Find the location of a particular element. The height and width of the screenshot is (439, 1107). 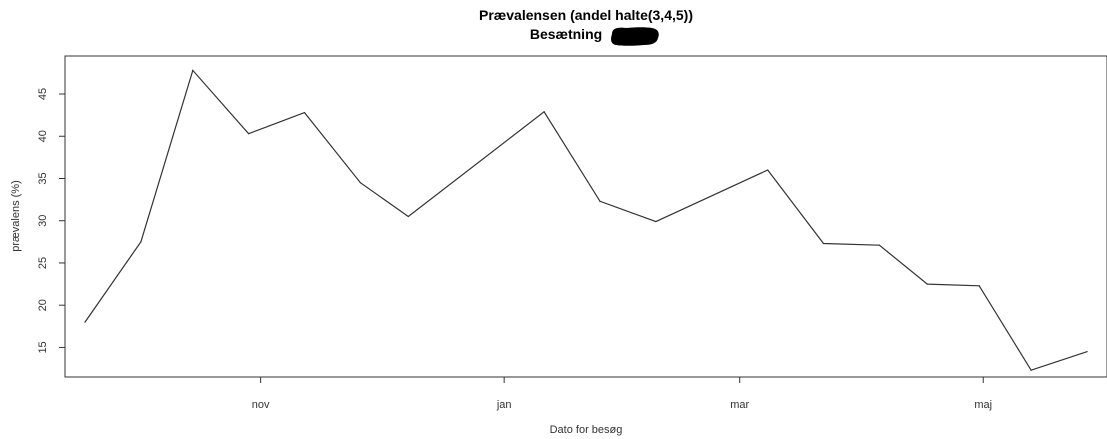

redaction-mark is located at coordinates (635, 36).